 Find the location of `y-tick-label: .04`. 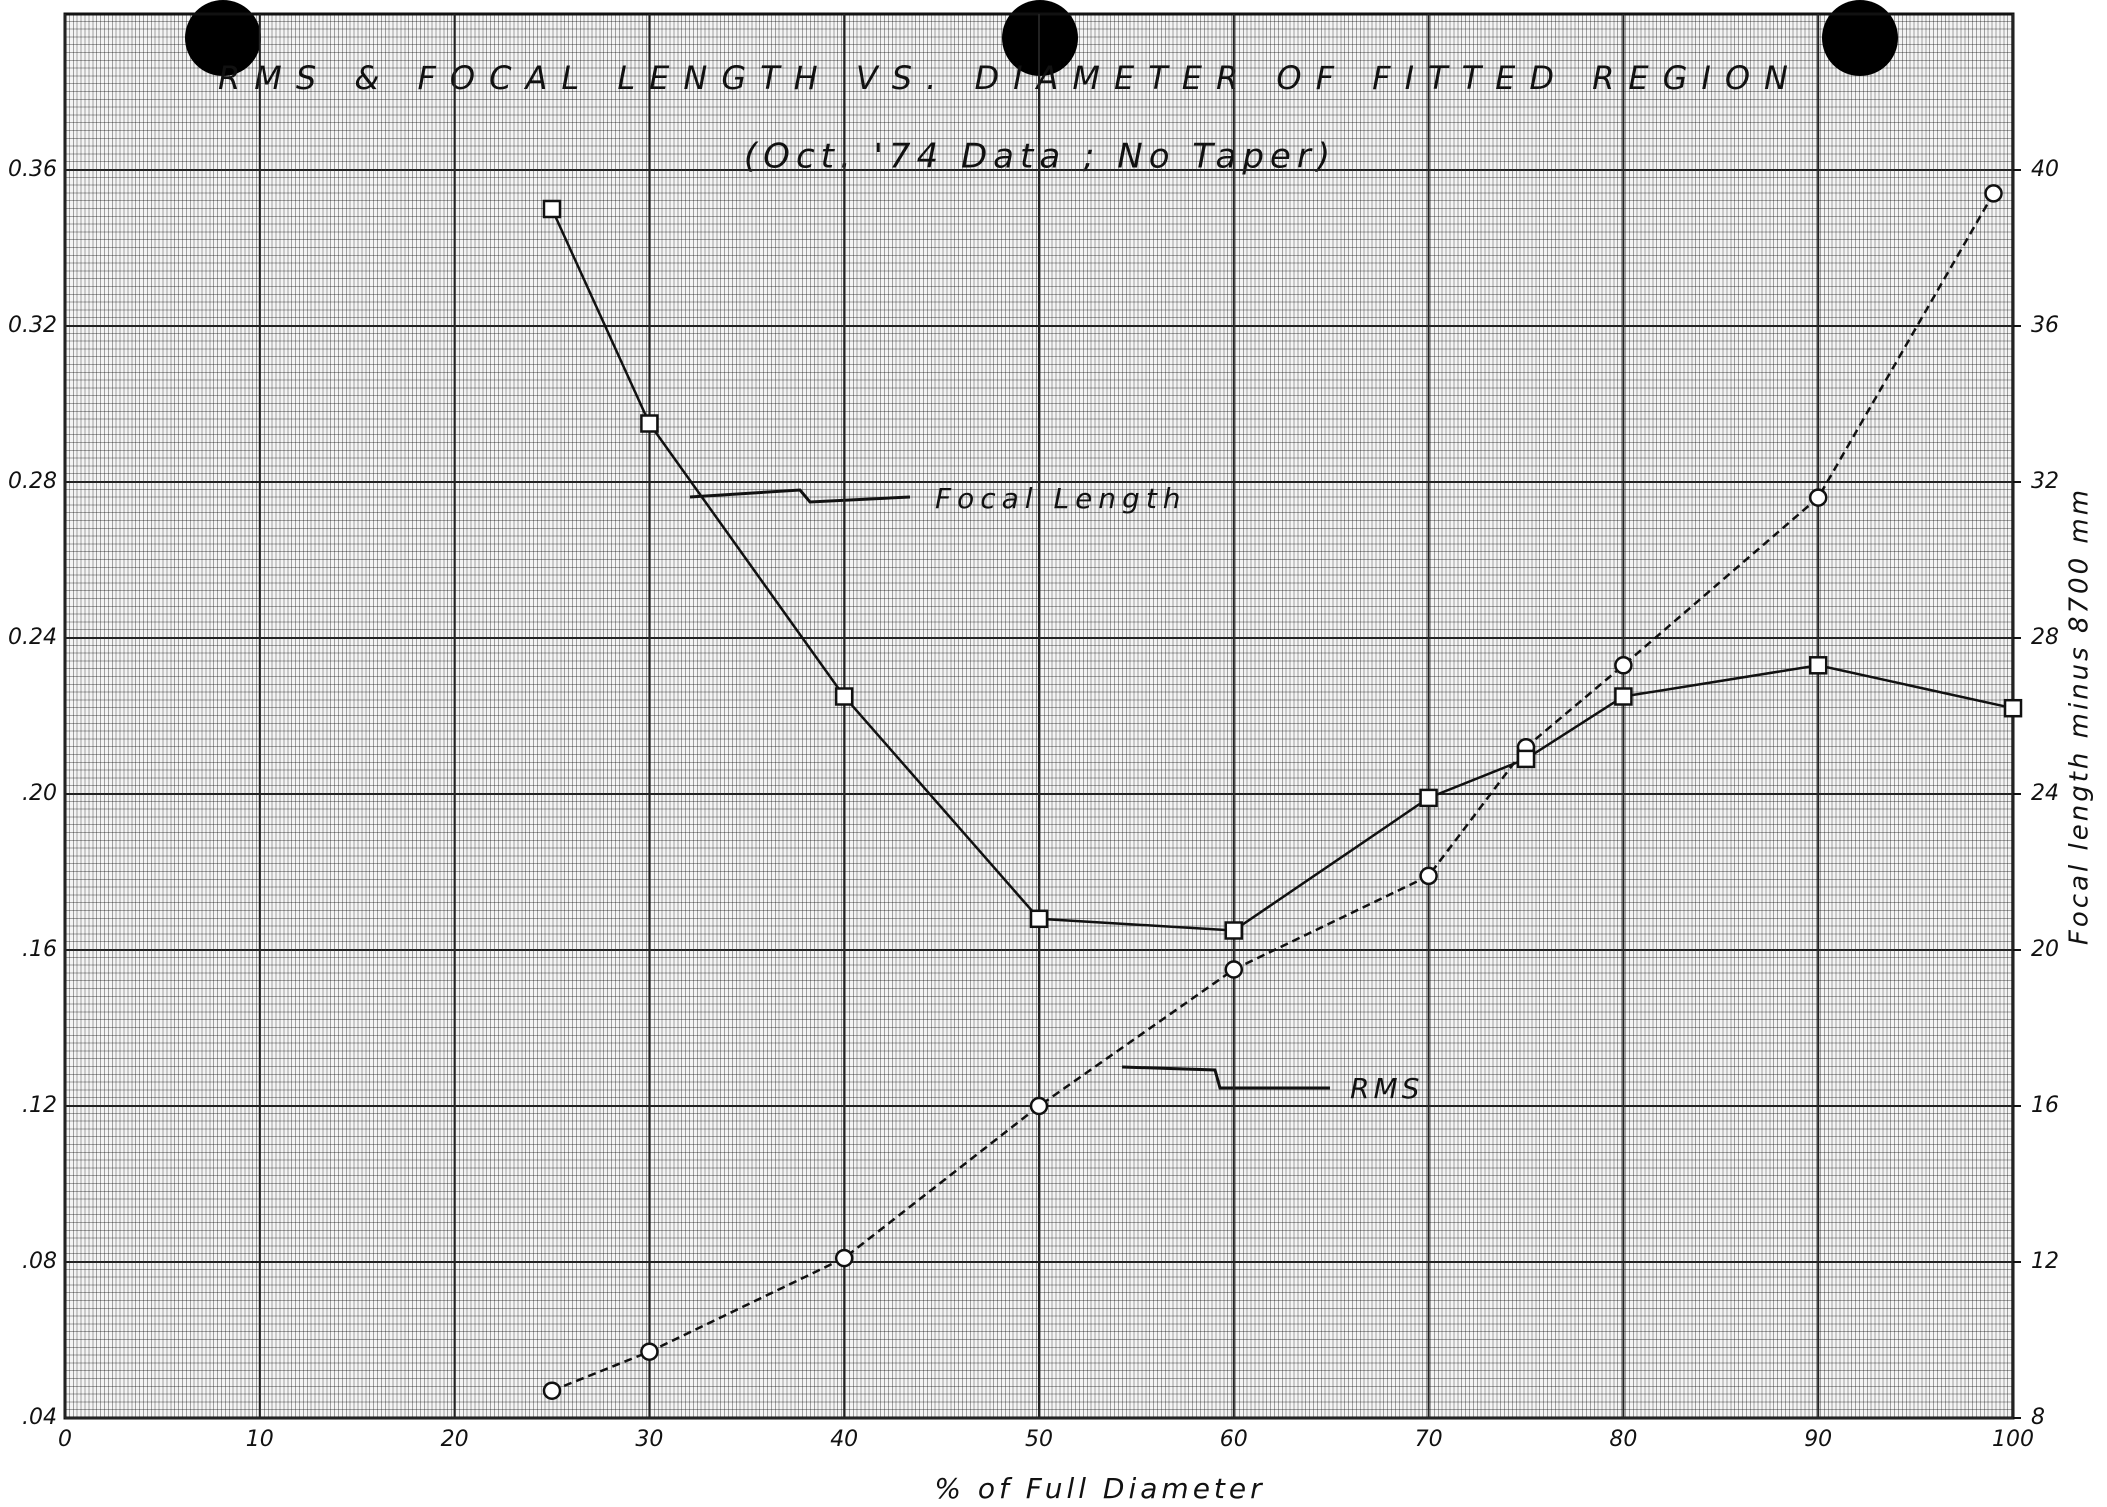

y-tick-label: .04 is located at coordinates (39, 1417).